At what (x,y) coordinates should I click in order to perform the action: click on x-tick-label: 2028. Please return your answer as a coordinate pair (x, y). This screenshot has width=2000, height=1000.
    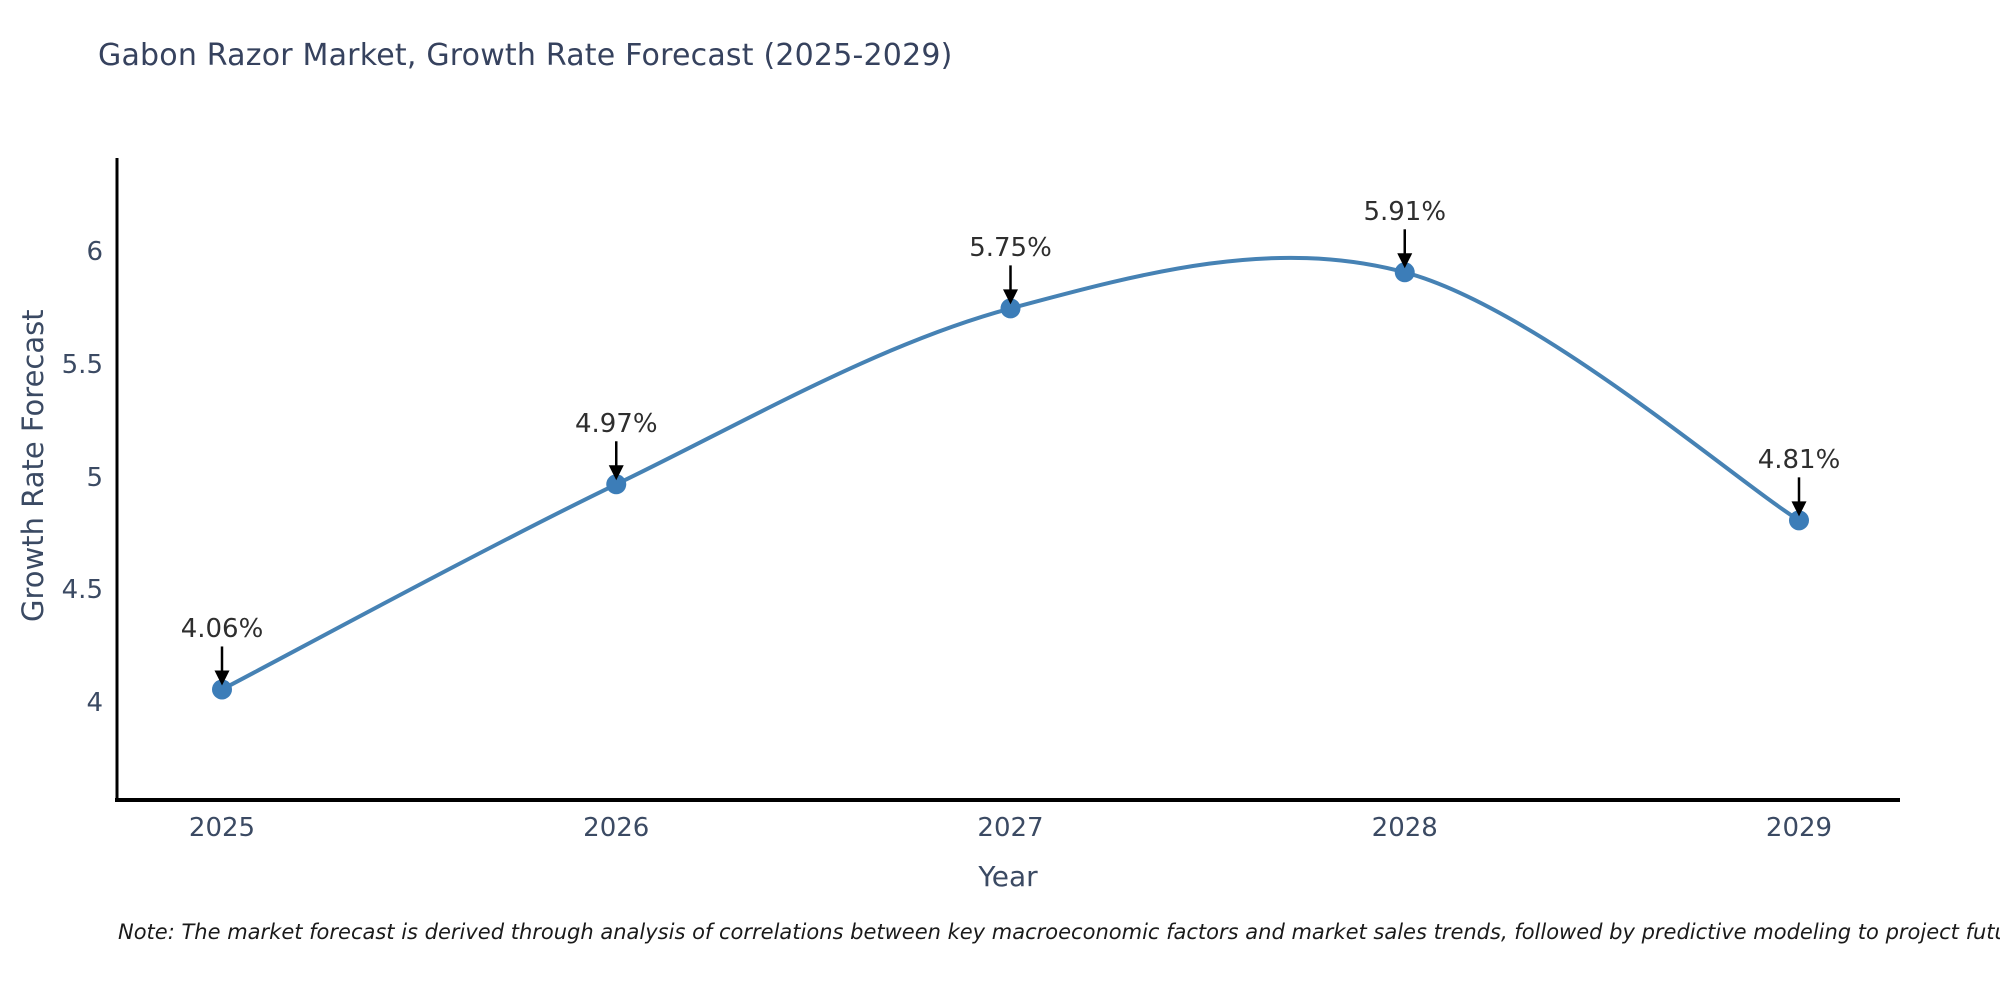
    Looking at the image, I should click on (1404, 828).